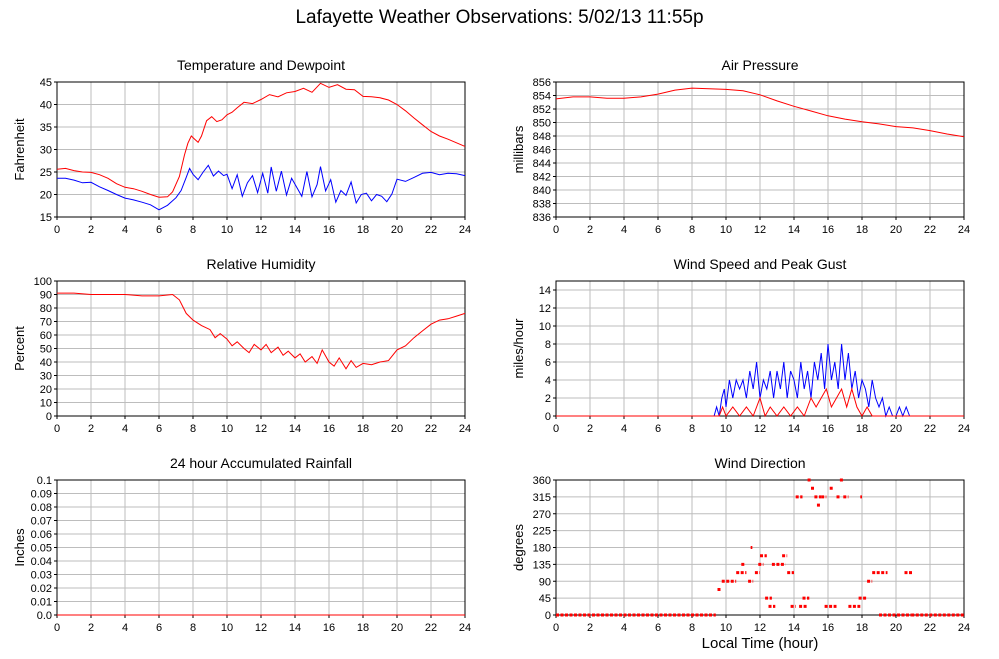 This screenshot has height=659, width=999. Describe the element at coordinates (759, 463) in the screenshot. I see `chart-title: Wind Direction` at that location.